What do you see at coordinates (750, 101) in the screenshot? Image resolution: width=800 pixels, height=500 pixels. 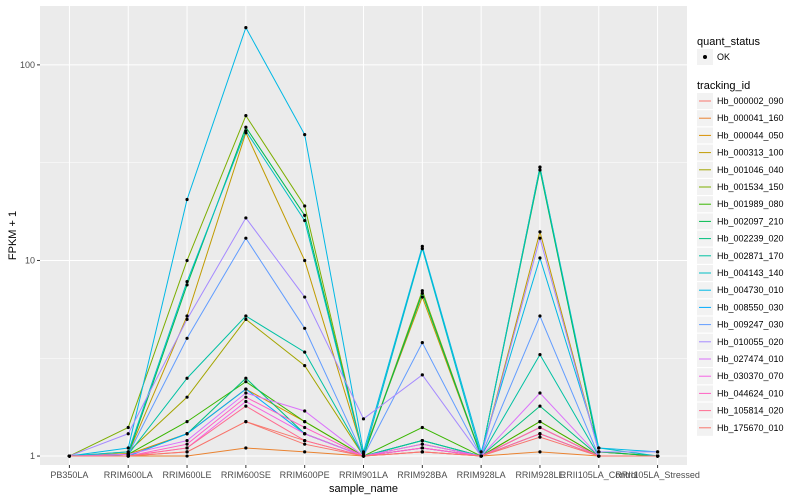 I see `legend-color-label: Hb_000002_090` at bounding box center [750, 101].